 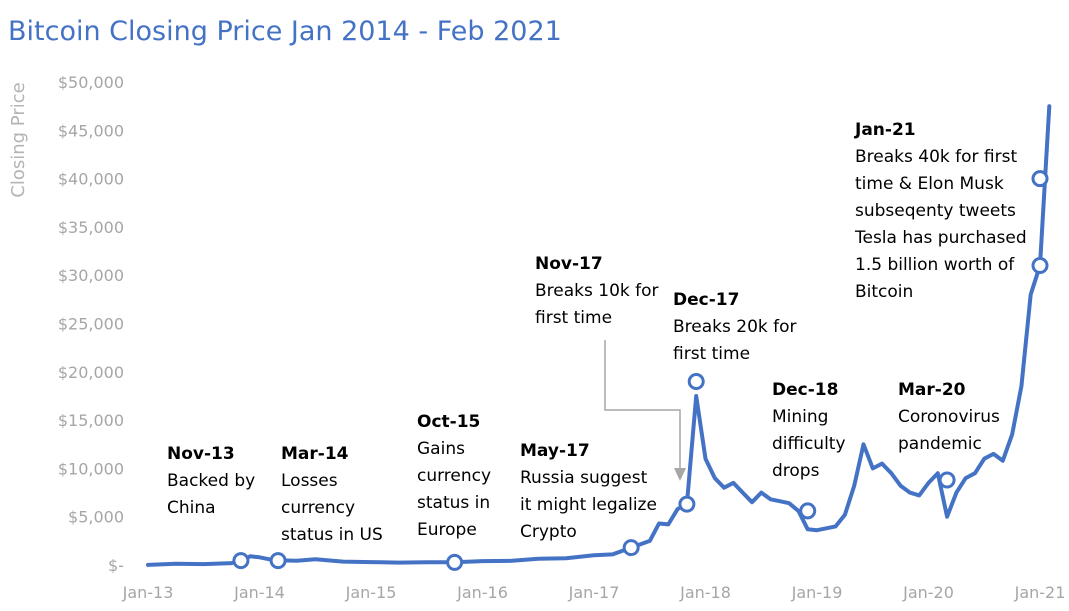 I want to click on annotation-text: Backed by, so click(x=211, y=481).